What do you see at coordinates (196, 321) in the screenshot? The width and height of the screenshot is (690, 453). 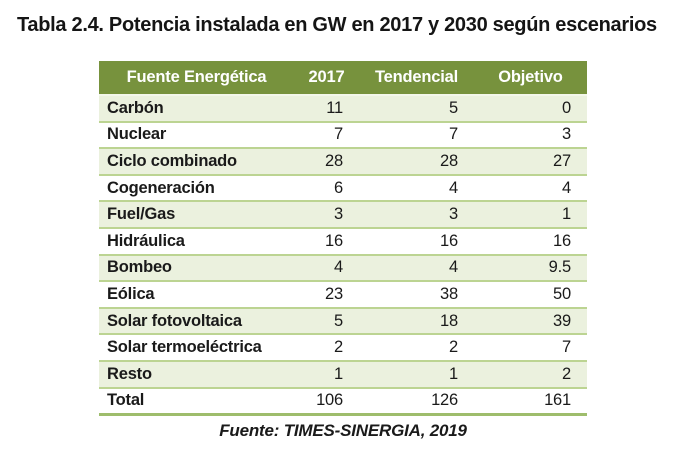 I see `row-label-cell: Solar fotovoltaica` at bounding box center [196, 321].